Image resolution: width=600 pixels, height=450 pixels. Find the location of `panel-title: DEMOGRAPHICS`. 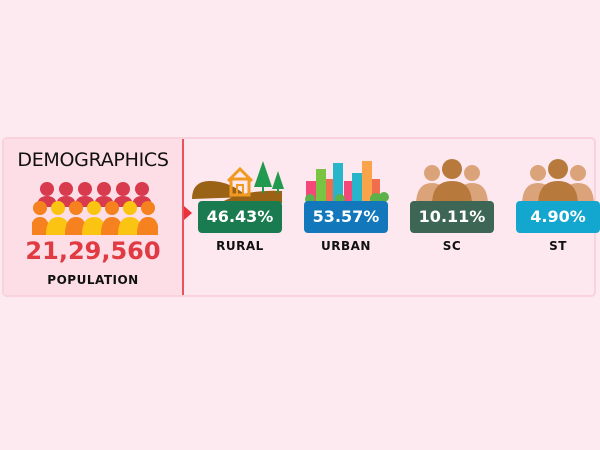

panel-title: DEMOGRAPHICS is located at coordinates (93, 160).